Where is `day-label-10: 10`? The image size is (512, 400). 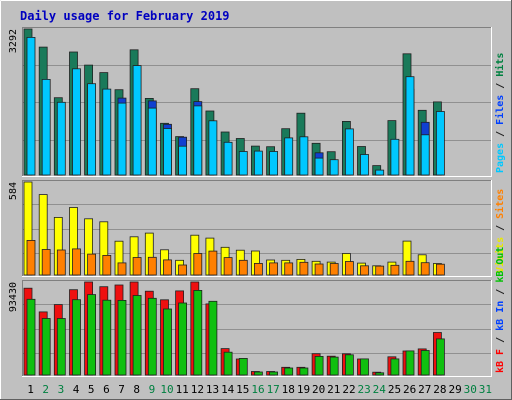
day-label-10: 10 is located at coordinates (166, 389).